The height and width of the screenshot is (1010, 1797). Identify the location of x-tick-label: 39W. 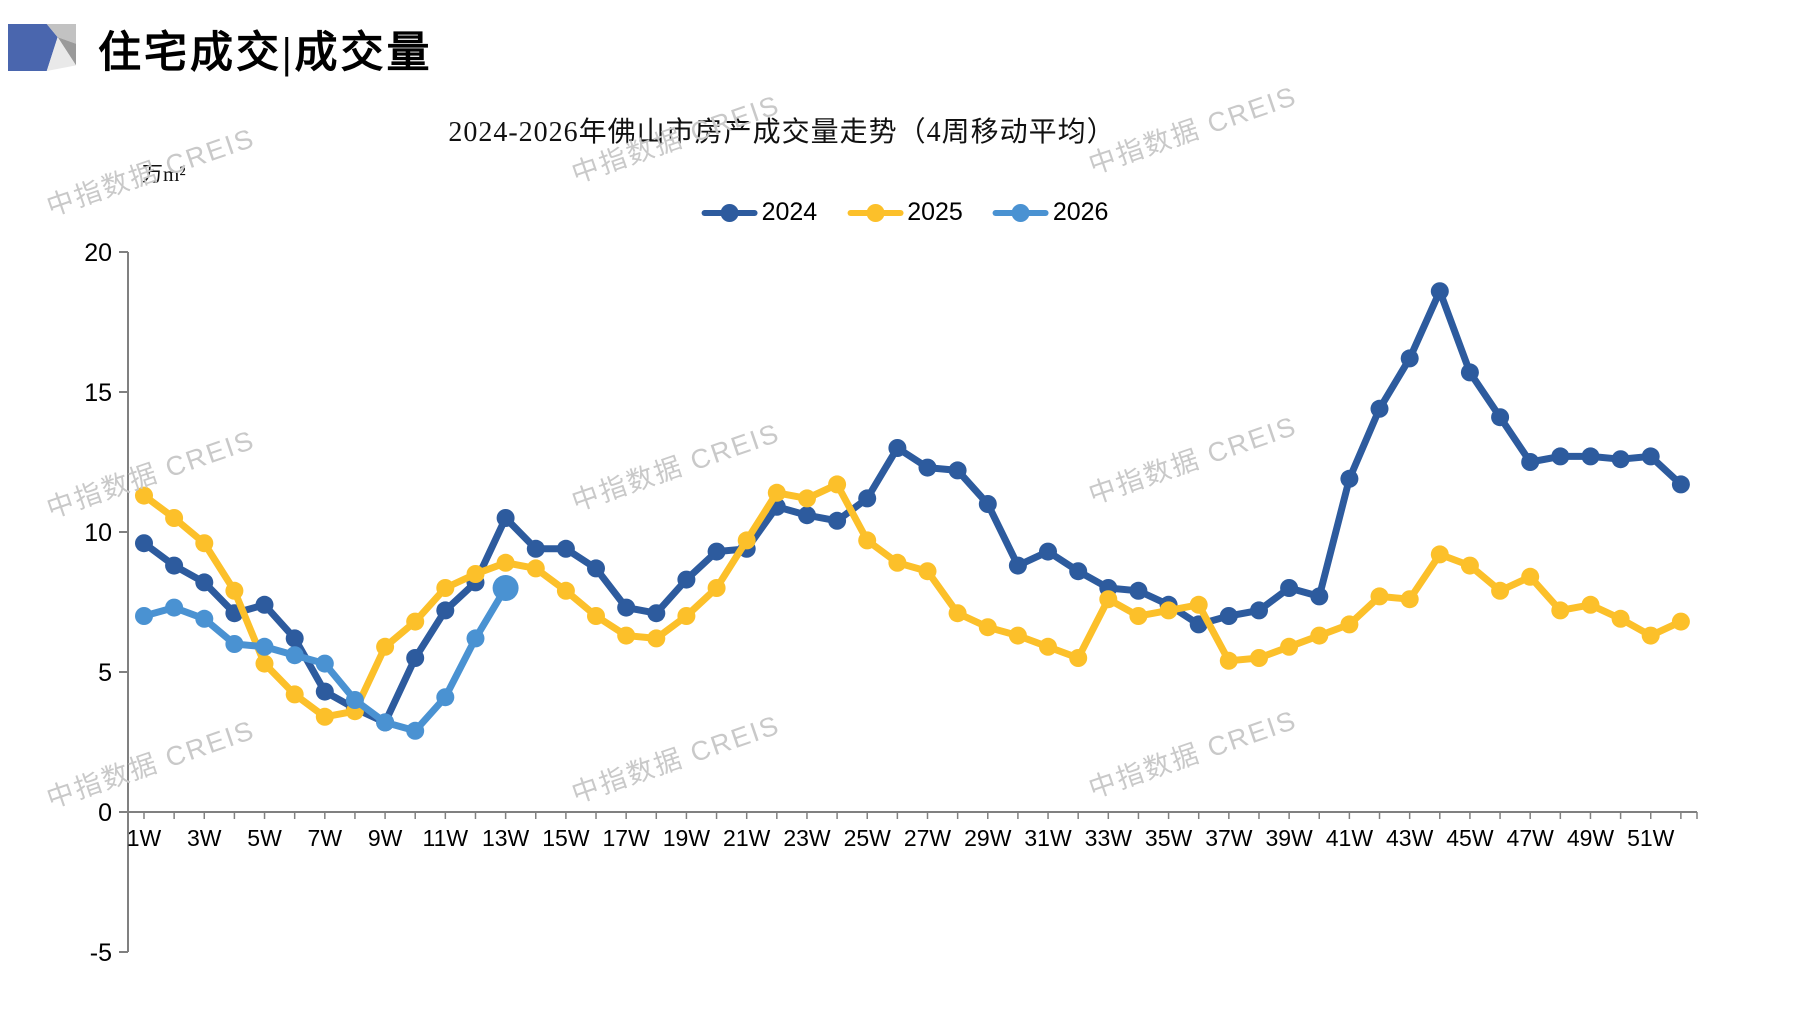
(1289, 838).